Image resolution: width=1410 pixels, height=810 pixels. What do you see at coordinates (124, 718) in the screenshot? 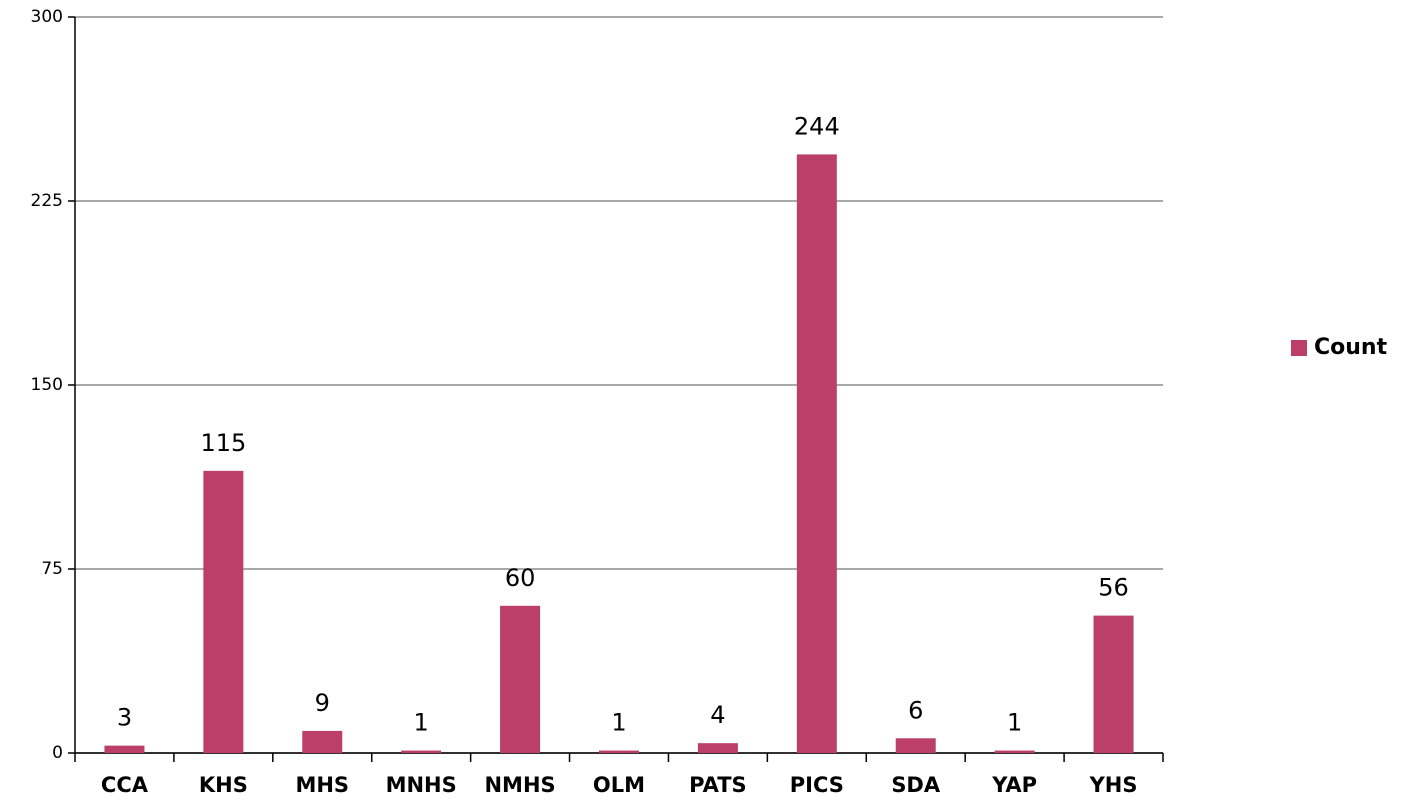
I see `data-label: 3` at bounding box center [124, 718].